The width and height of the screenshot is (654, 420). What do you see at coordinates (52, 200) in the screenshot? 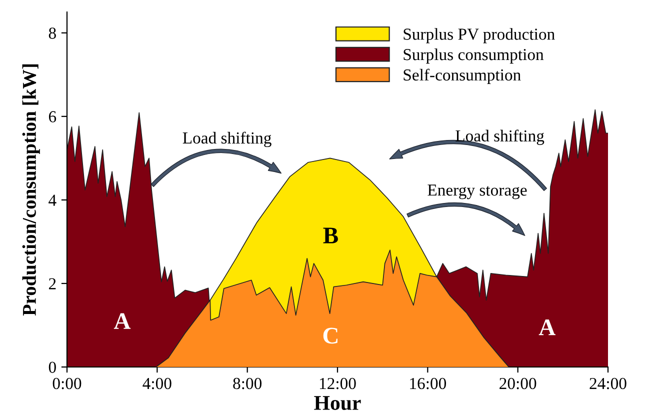
I see `y-tick-label: 4` at bounding box center [52, 200].